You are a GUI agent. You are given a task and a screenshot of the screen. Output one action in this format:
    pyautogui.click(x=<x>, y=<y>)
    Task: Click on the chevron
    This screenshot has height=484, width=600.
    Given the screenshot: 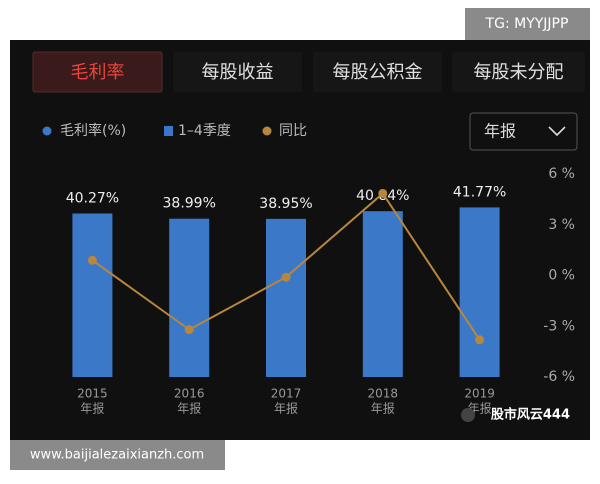 What is the action you would take?
    pyautogui.click(x=557, y=131)
    